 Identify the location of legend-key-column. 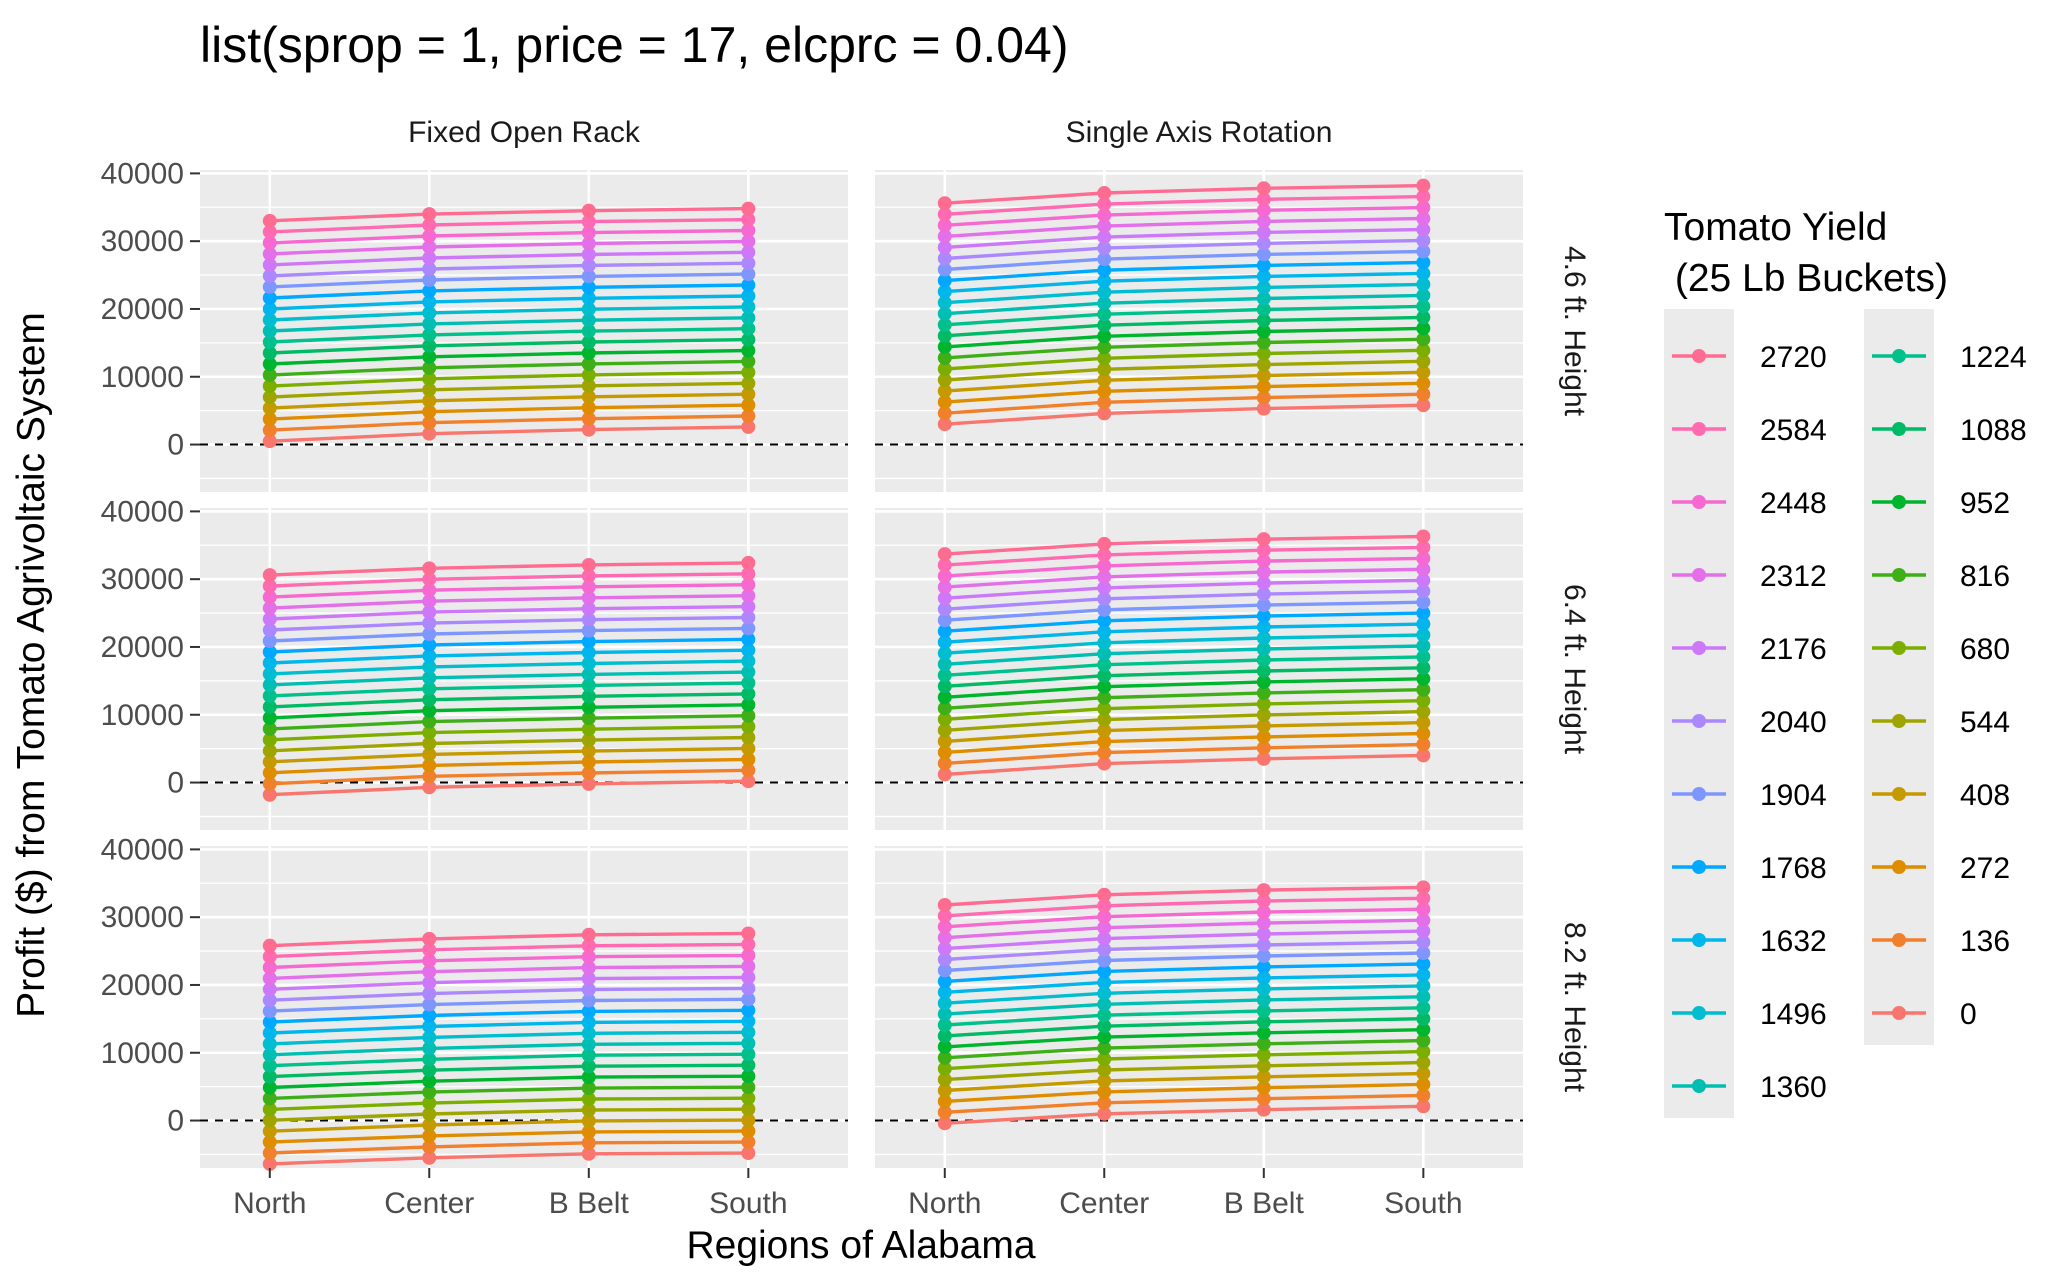
(1699, 713).